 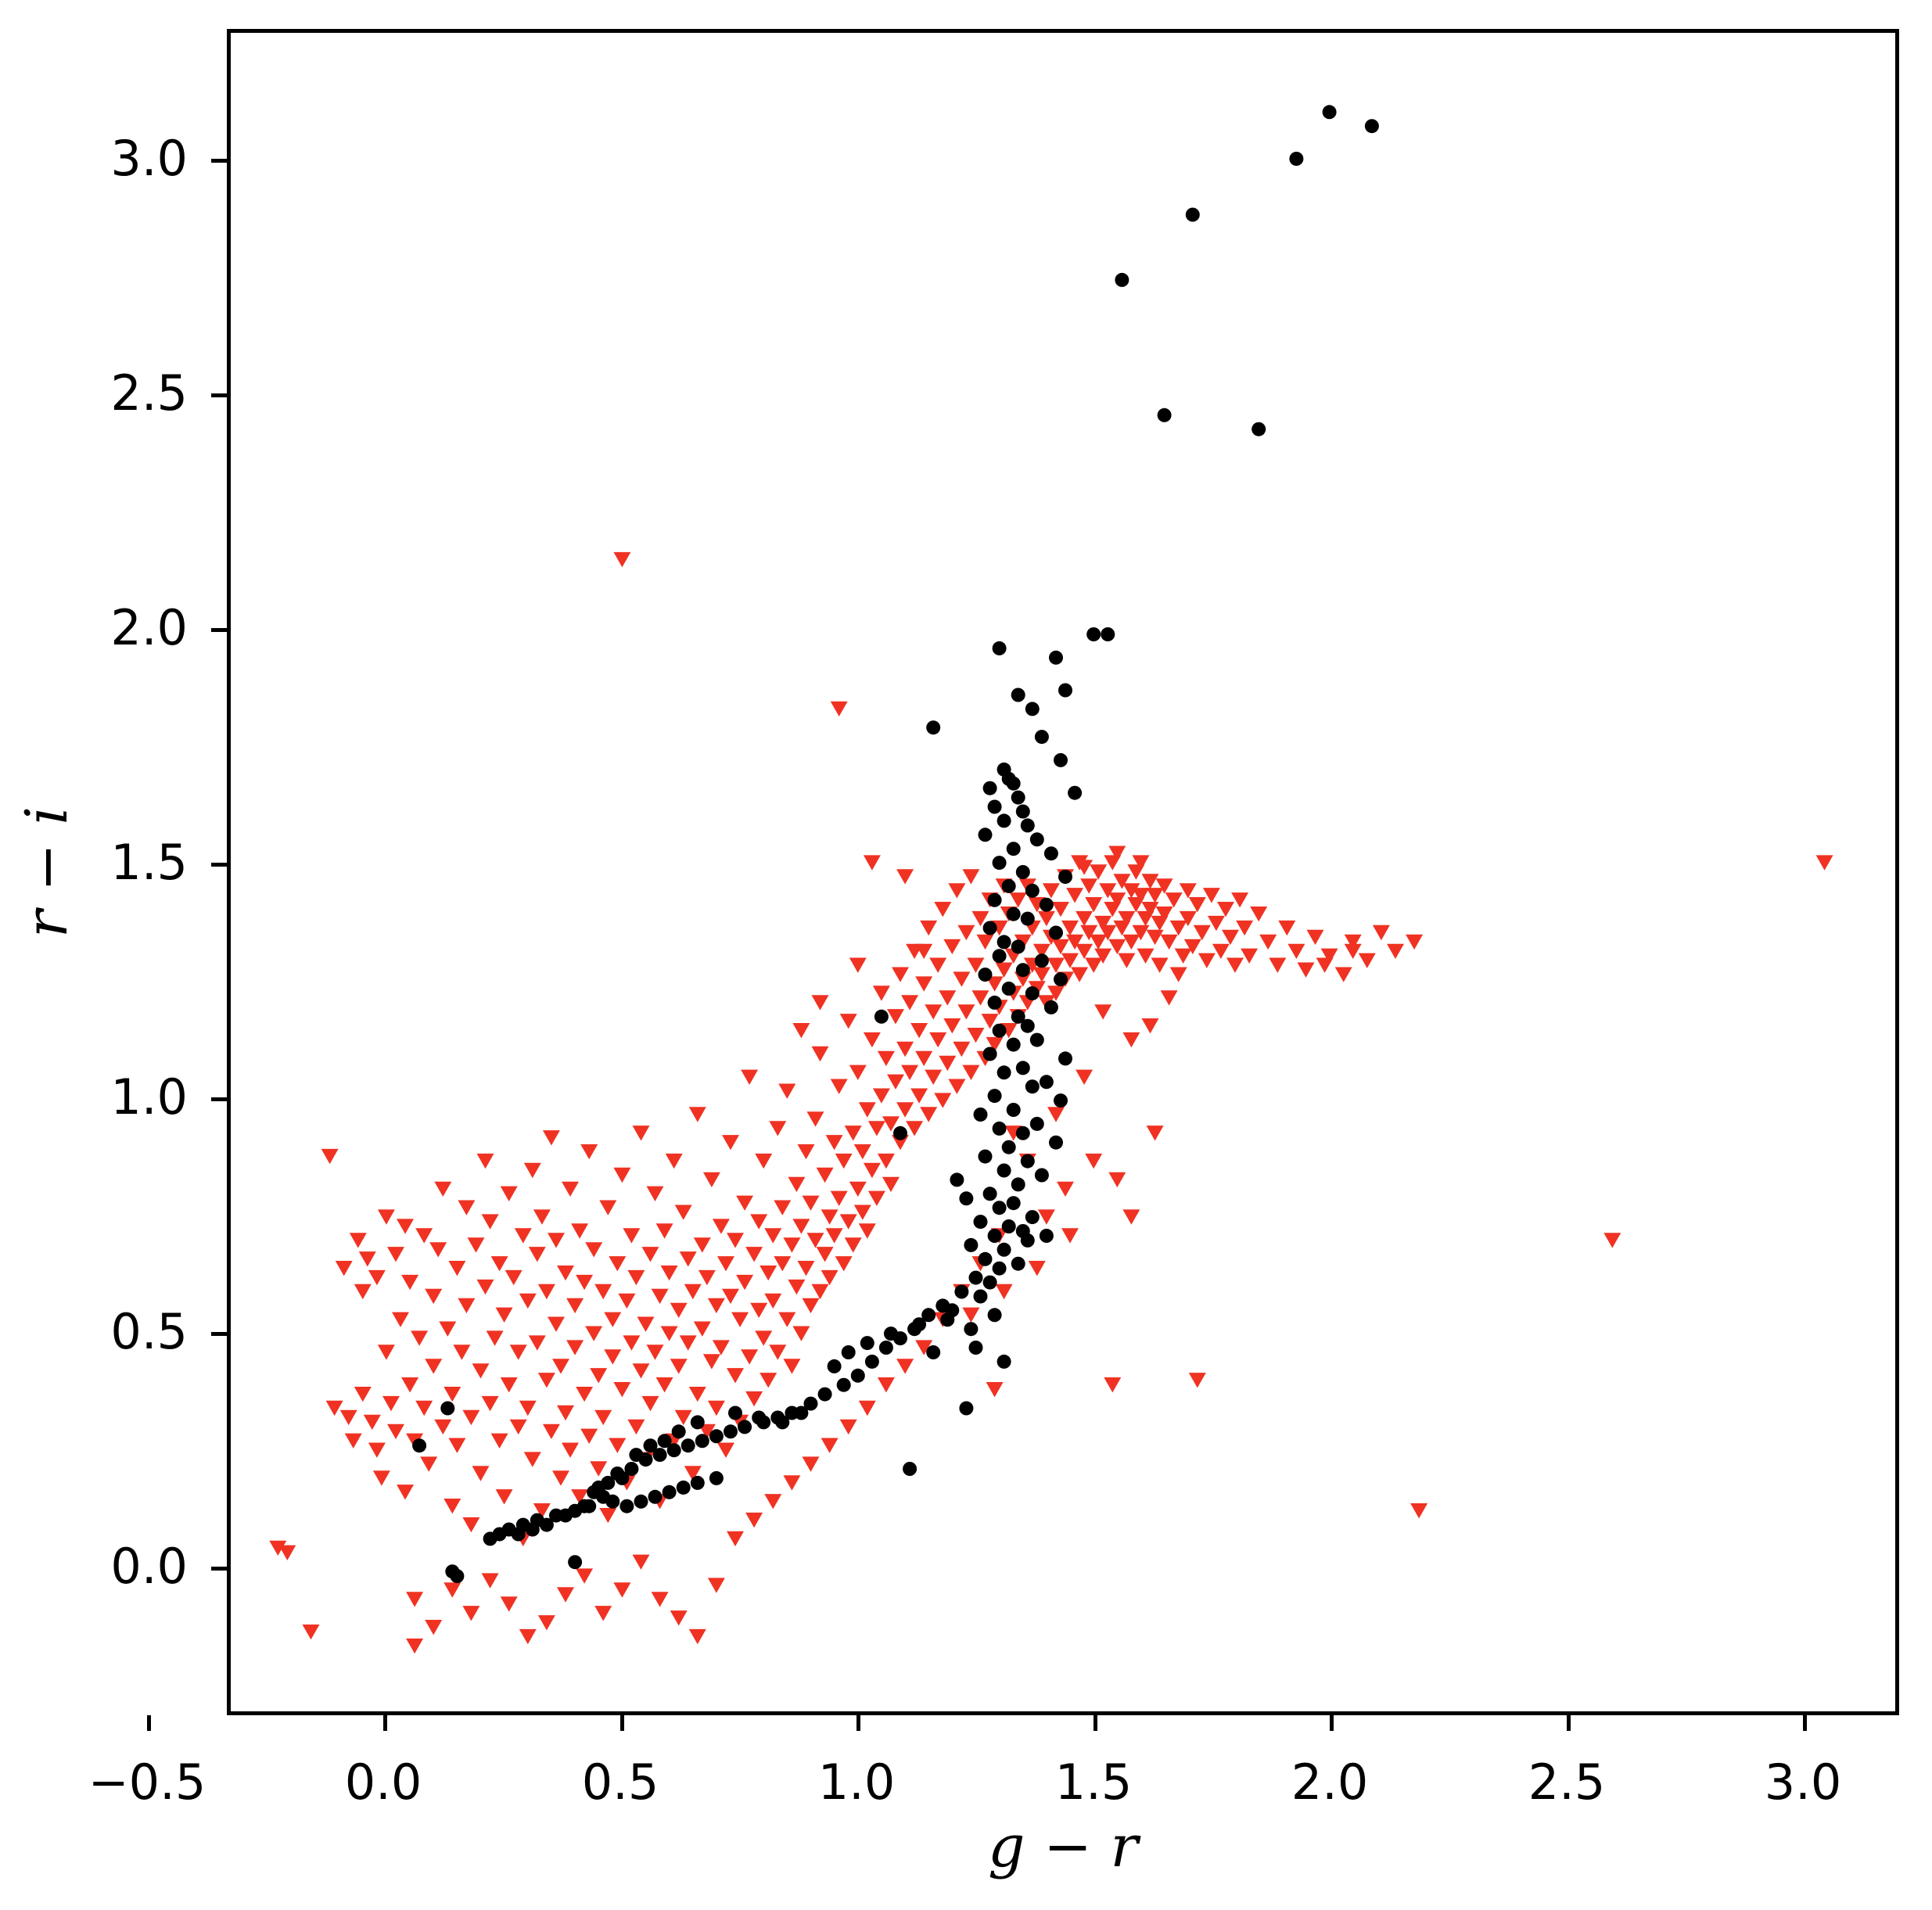 What do you see at coordinates (856, 1782) in the screenshot?
I see `xtick-label-1-0: 1.0` at bounding box center [856, 1782].